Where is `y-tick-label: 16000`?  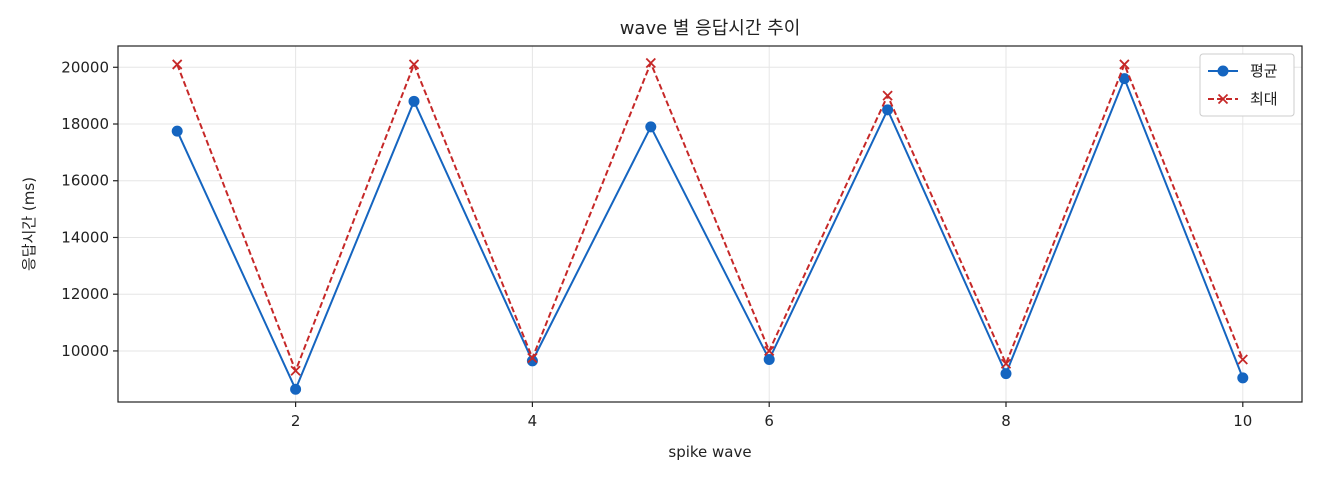
y-tick-label: 16000 is located at coordinates (85, 181).